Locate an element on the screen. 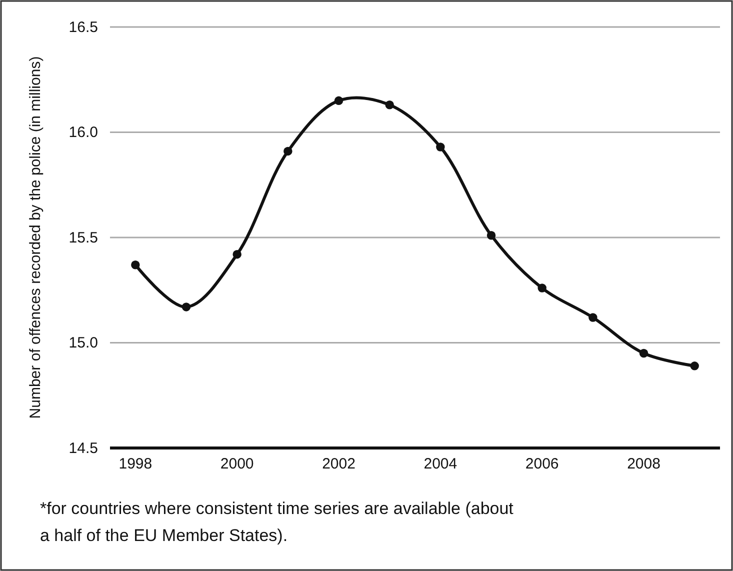 The height and width of the screenshot is (571, 733). y-tick-label: 15.5 is located at coordinates (83, 237).